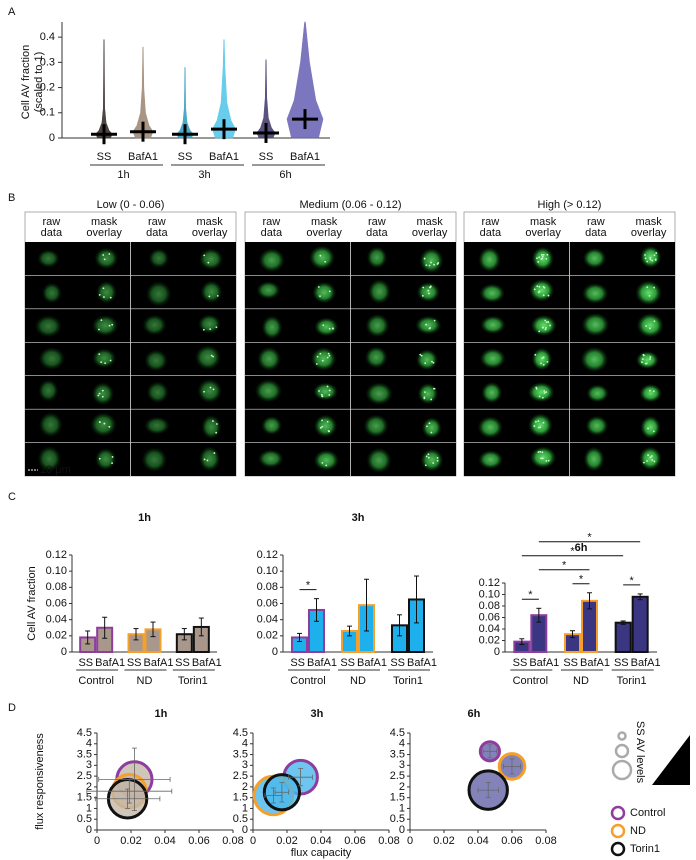 This screenshot has width=696, height=860. I want to click on panel-label: A, so click(12, 12).